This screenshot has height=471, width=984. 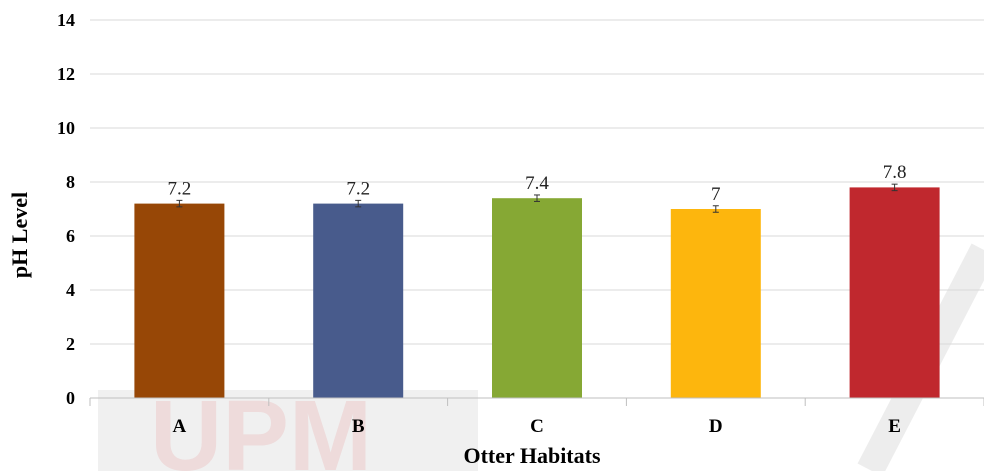 I want to click on x-tick-label: E, so click(x=894, y=426).